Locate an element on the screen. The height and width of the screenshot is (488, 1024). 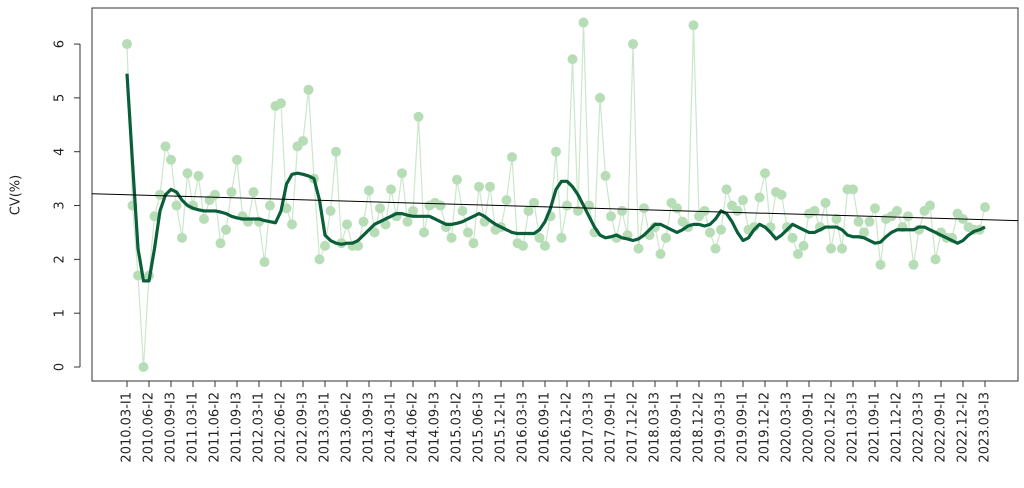
x-tick-label: 2011.06-I2 is located at coordinates (215, 427).